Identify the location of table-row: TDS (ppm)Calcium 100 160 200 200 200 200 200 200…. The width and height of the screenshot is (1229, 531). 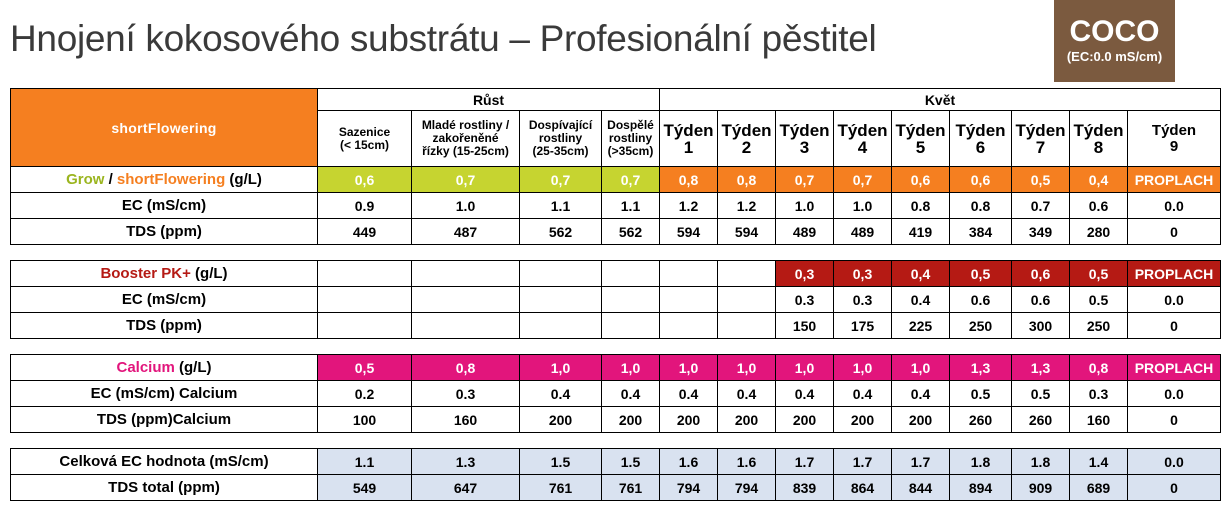
(615, 419).